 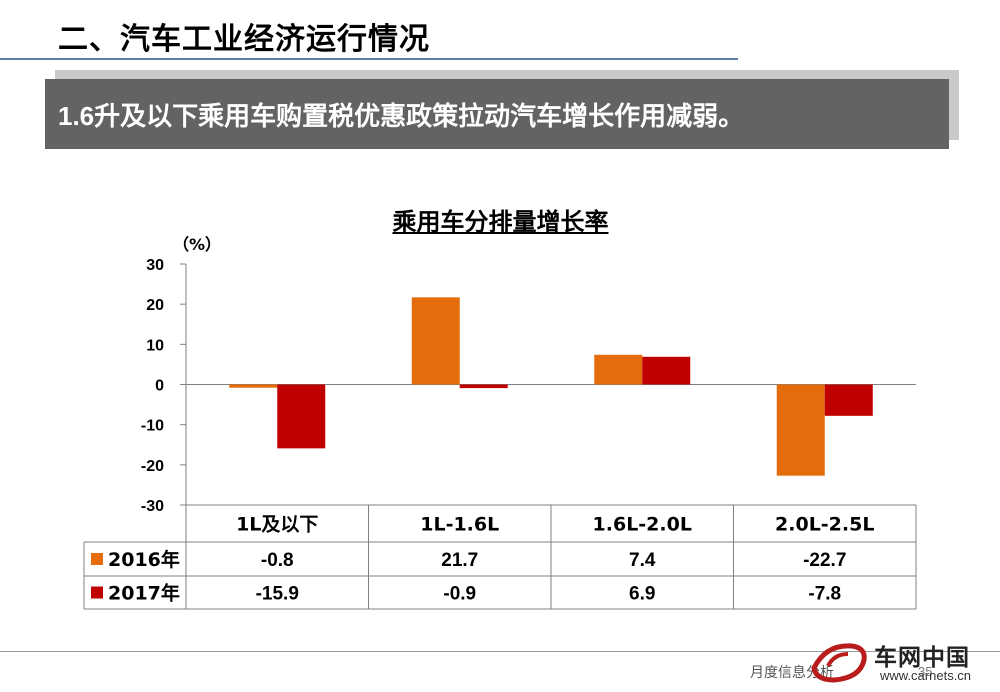 I want to click on chart-title: 乘用车分排量增长率, so click(x=500, y=219).